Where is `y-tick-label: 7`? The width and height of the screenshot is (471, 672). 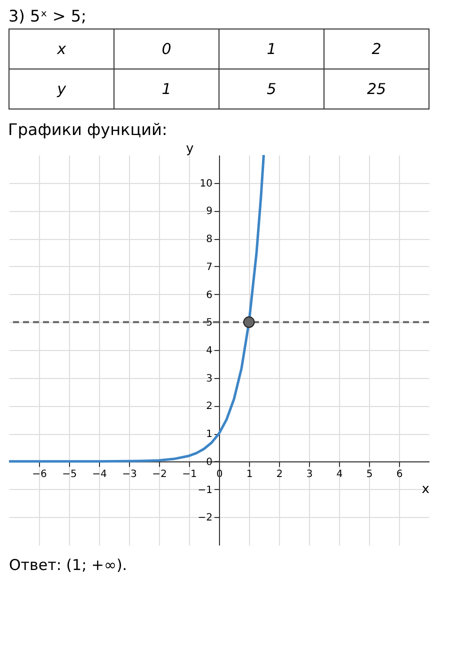 y-tick-label: 7 is located at coordinates (209, 267).